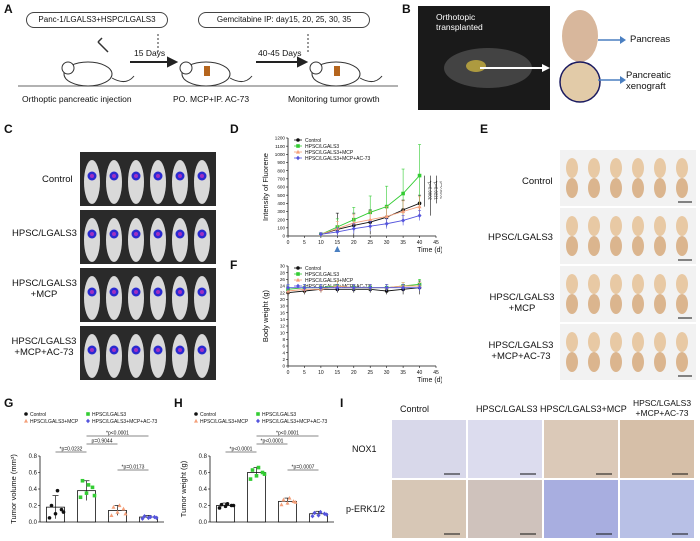  Describe the element at coordinates (281, 227) in the screenshot. I see `y-tick-label: 100` at that location.